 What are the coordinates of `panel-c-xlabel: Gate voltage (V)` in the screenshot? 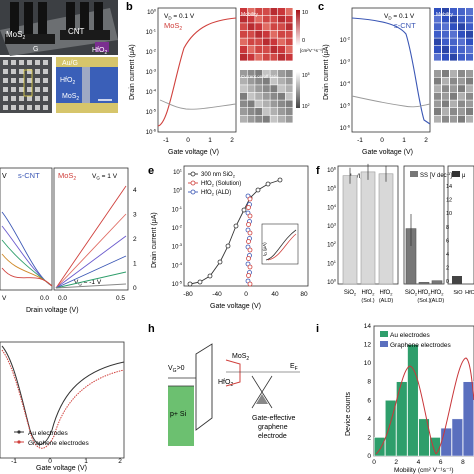 It's located at (387, 152).